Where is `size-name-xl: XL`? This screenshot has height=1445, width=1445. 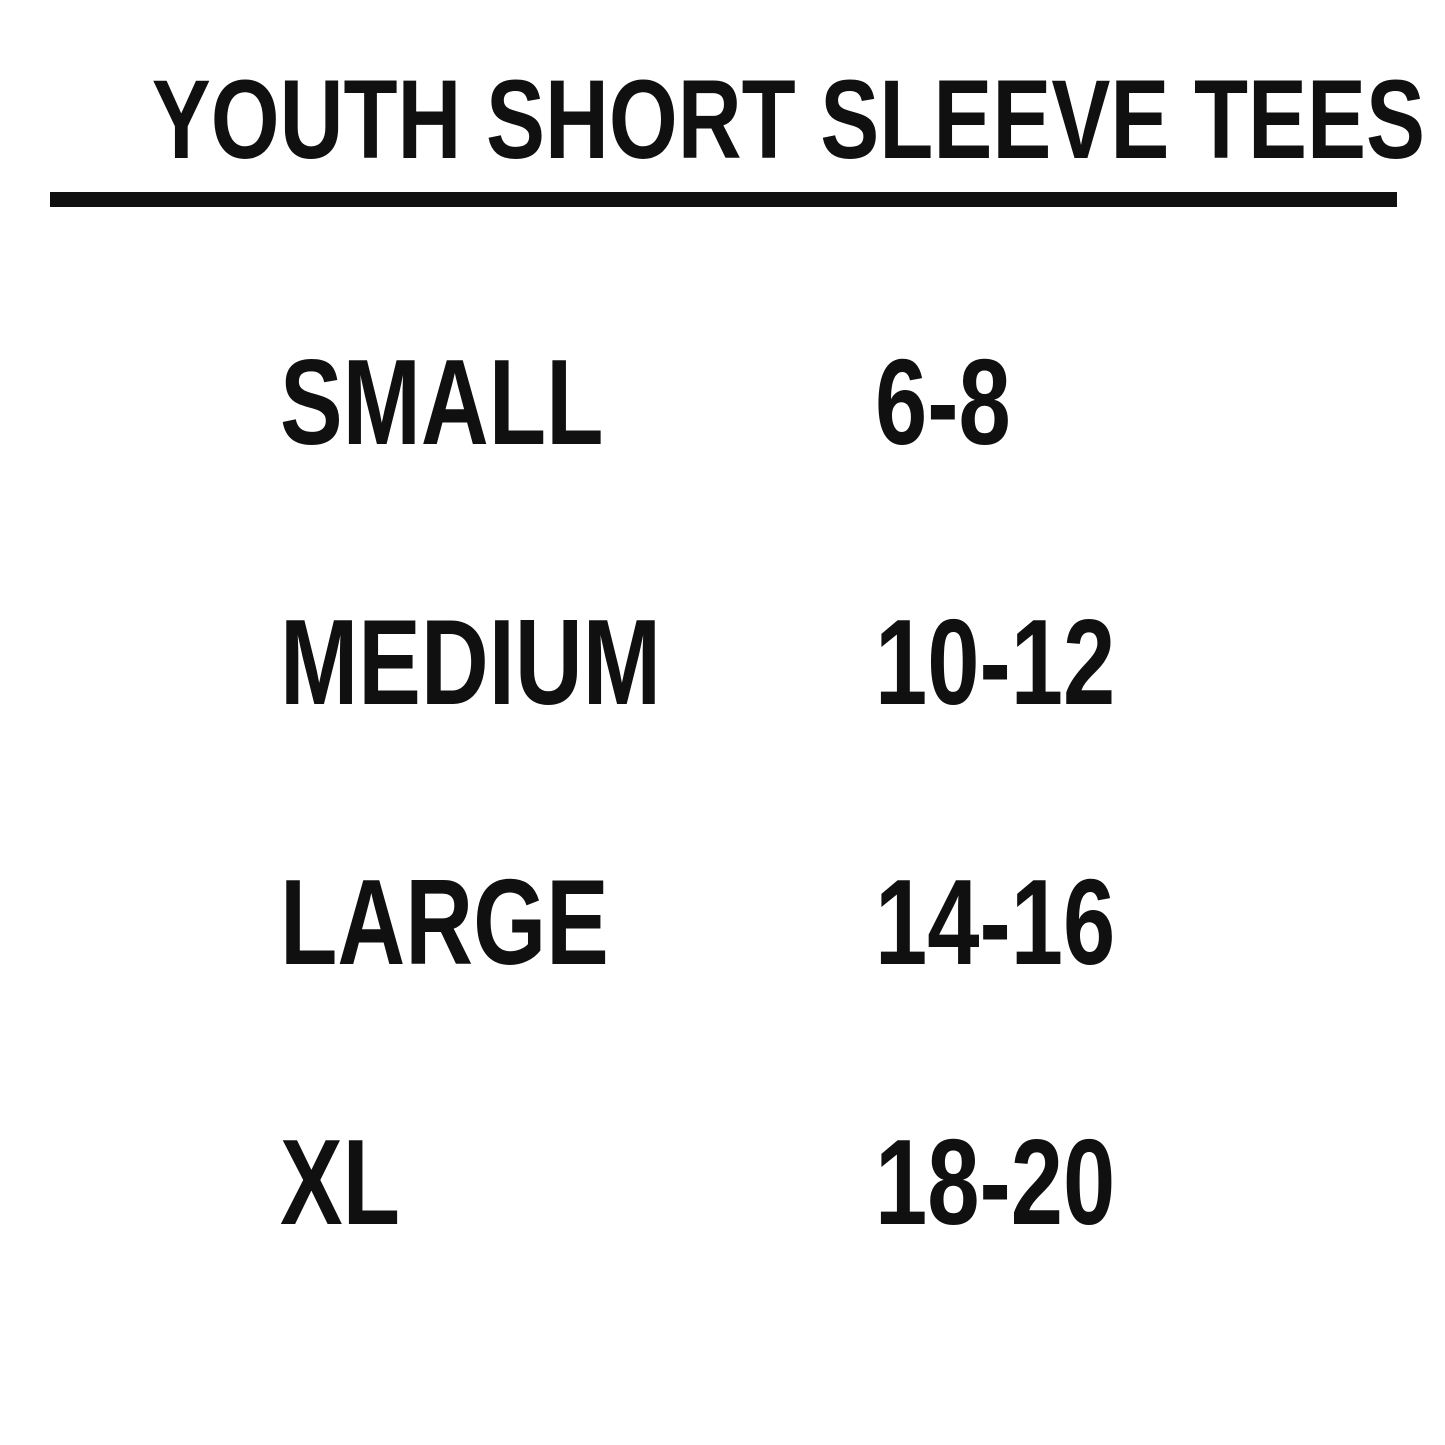
size-name-xl: XL is located at coordinates (340, 1182).